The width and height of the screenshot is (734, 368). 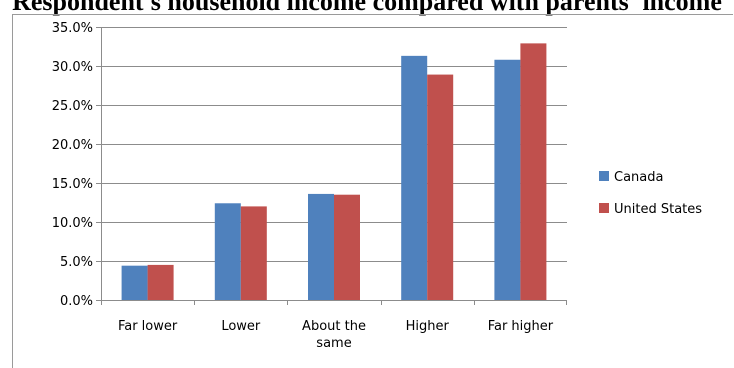 What do you see at coordinates (604, 208) in the screenshot?
I see `legend-swatch-united-states` at bounding box center [604, 208].